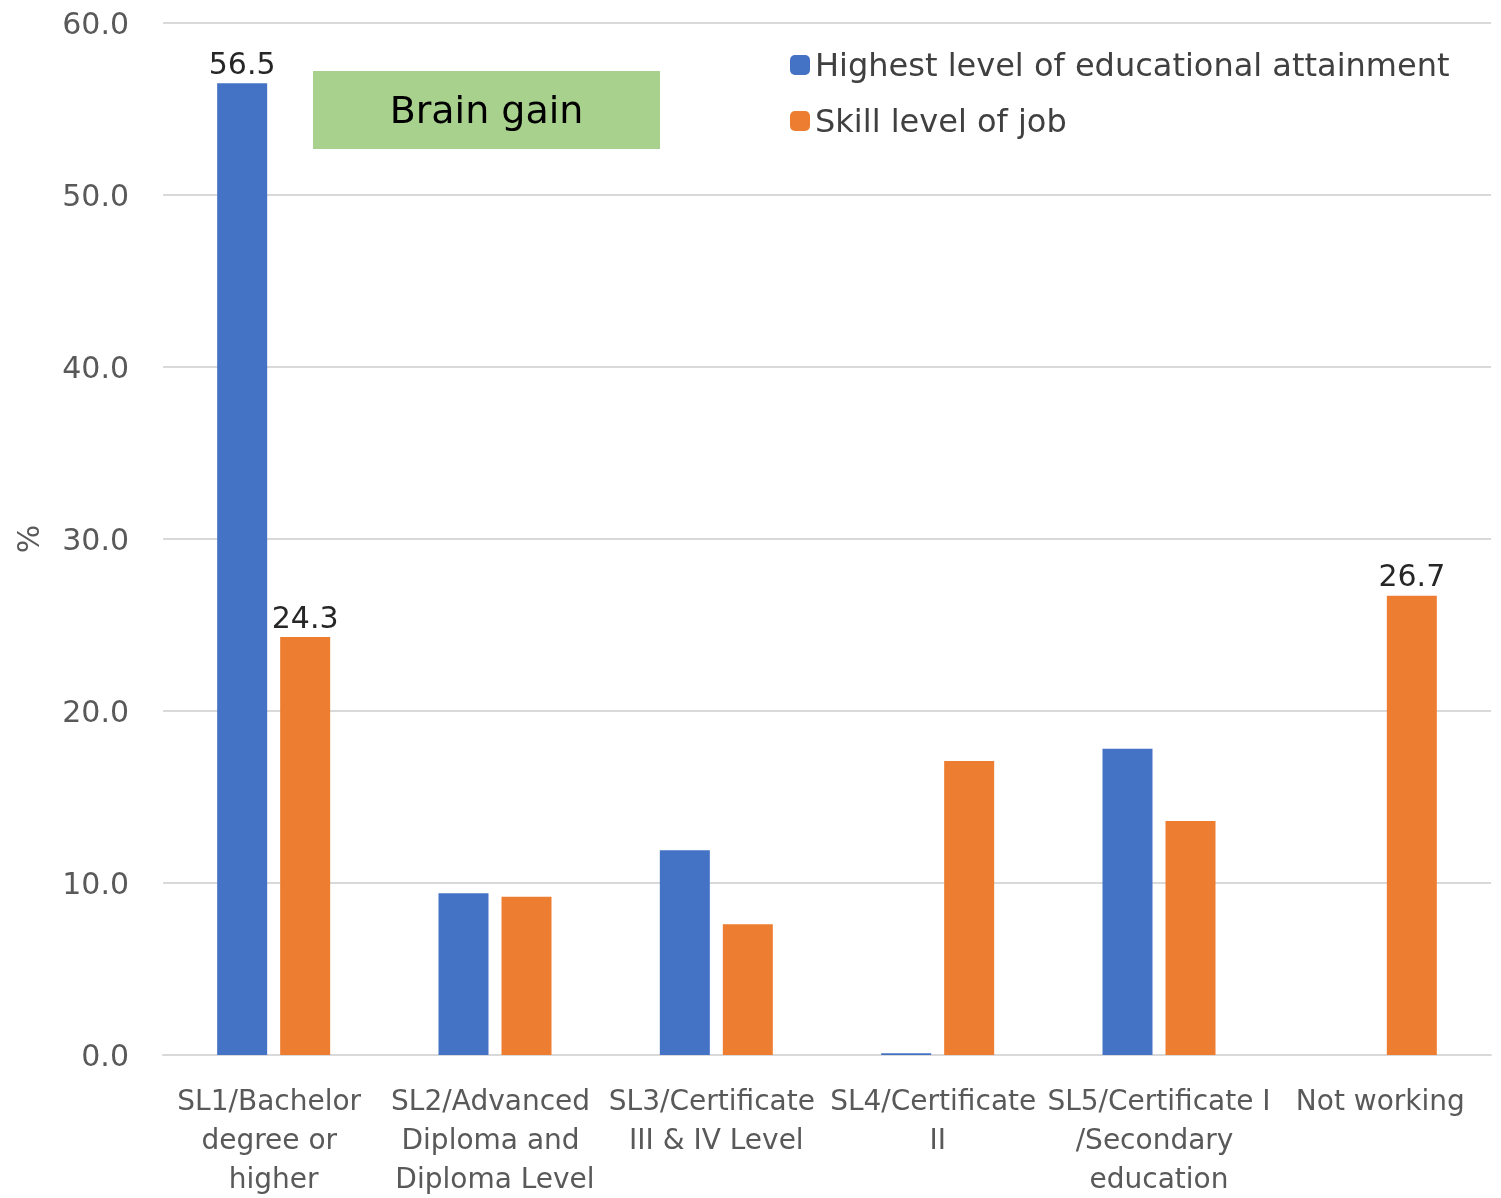 This screenshot has height=1198, width=1501. Describe the element at coordinates (105, 1055) in the screenshot. I see `y-tick-label: 0.0` at that location.